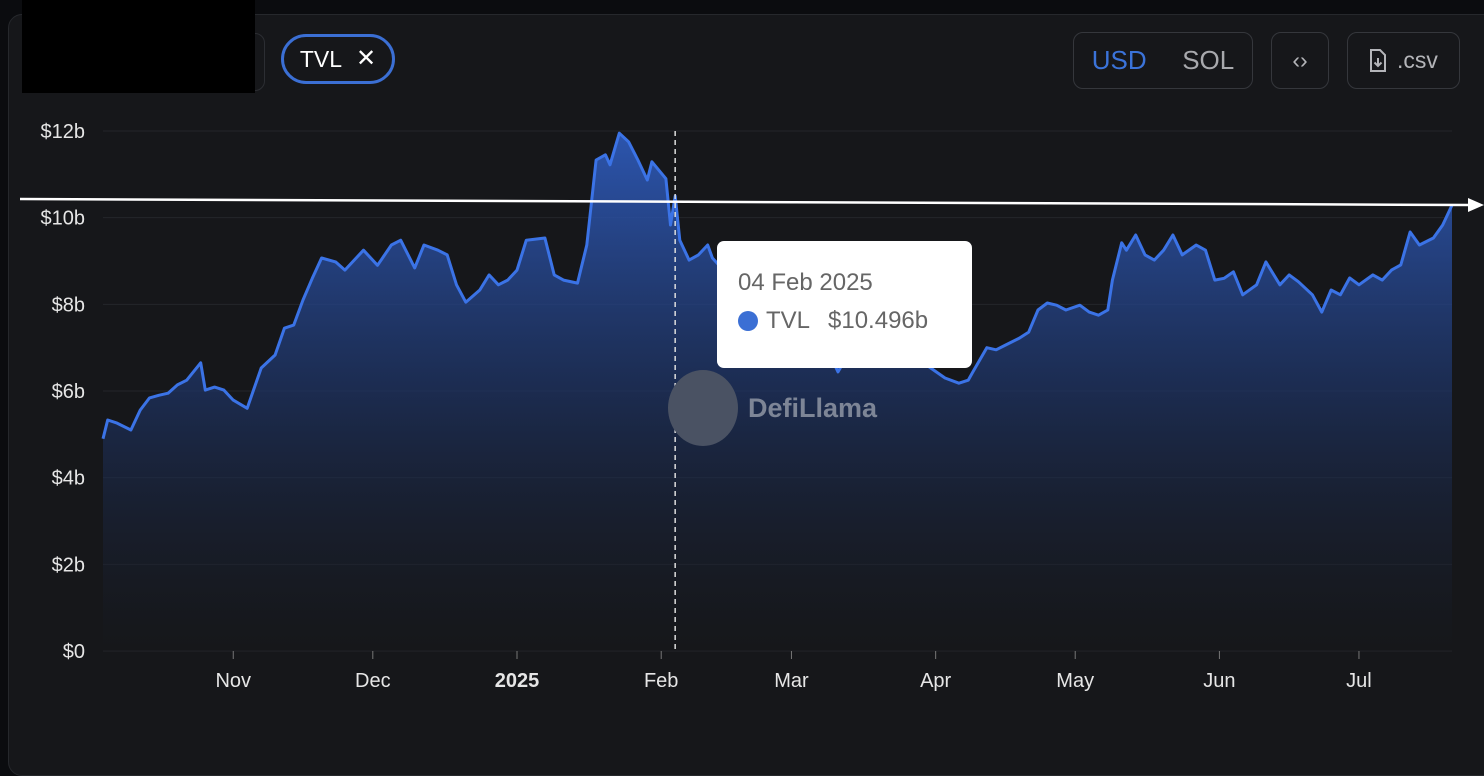 This screenshot has width=1484, height=776. I want to click on y-tick-label: $12b, so click(63, 132).